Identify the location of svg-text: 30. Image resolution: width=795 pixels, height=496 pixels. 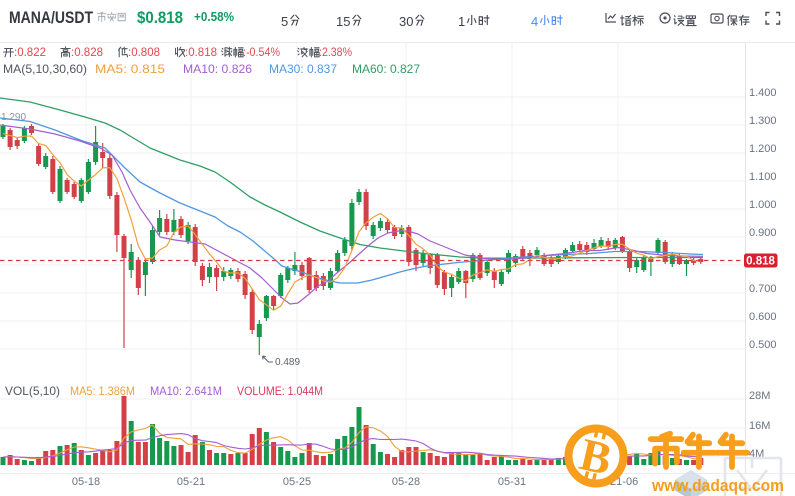
(406, 21).